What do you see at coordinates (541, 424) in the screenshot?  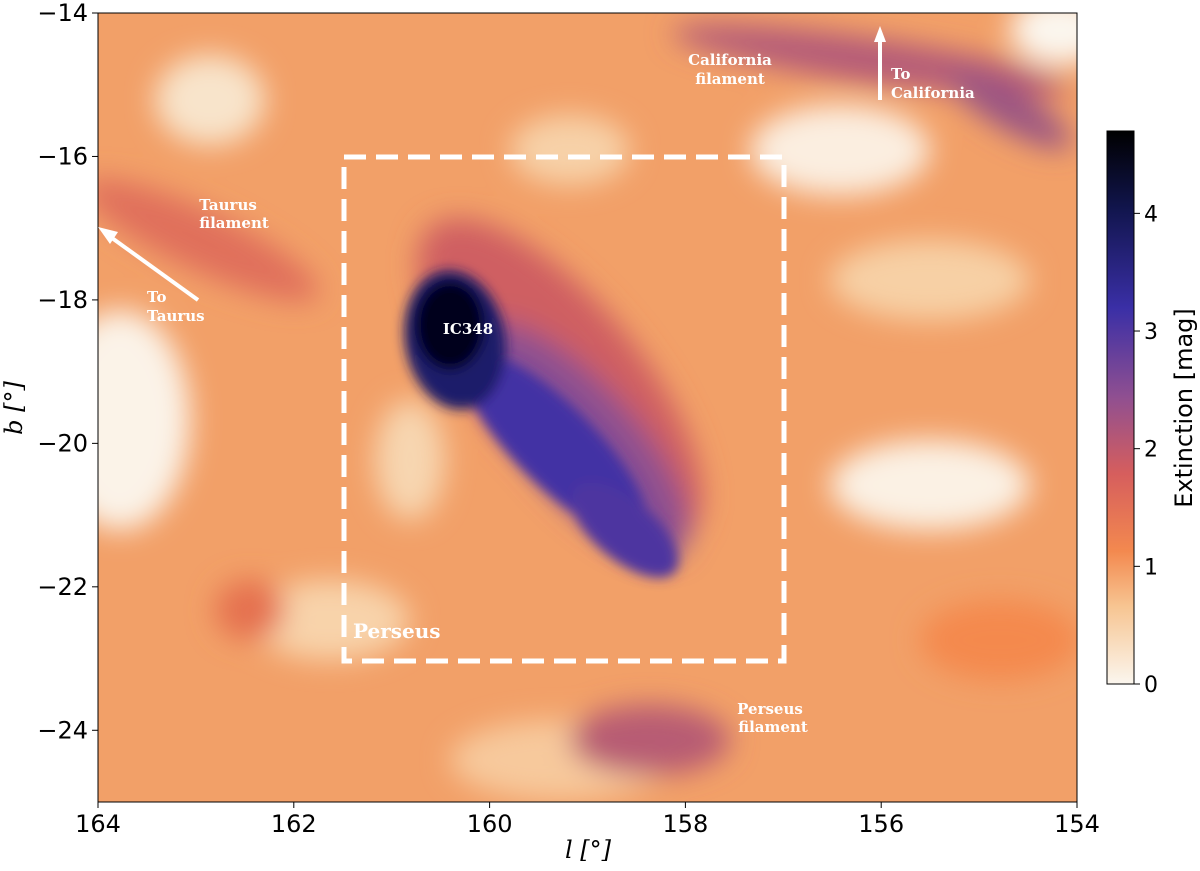 I see `perseus-dense-core` at bounding box center [541, 424].